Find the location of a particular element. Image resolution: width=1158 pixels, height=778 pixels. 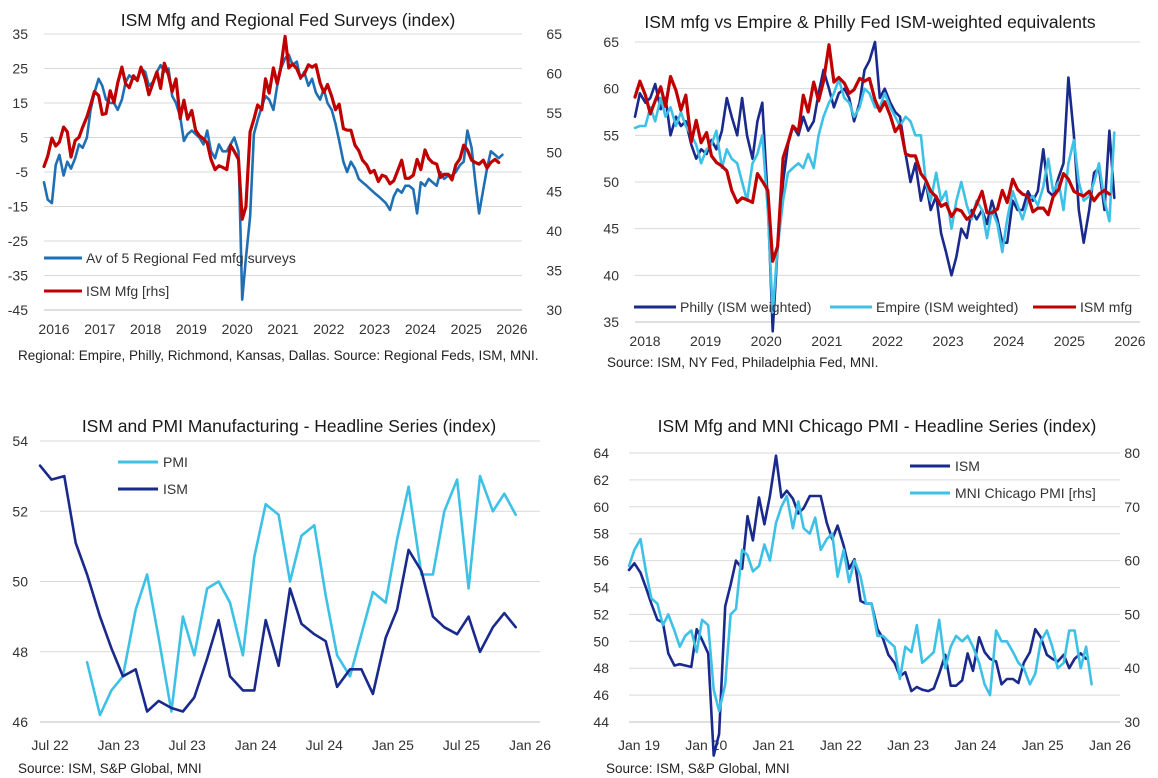

x-tick-label: Jul 22 is located at coordinates (50, 745).